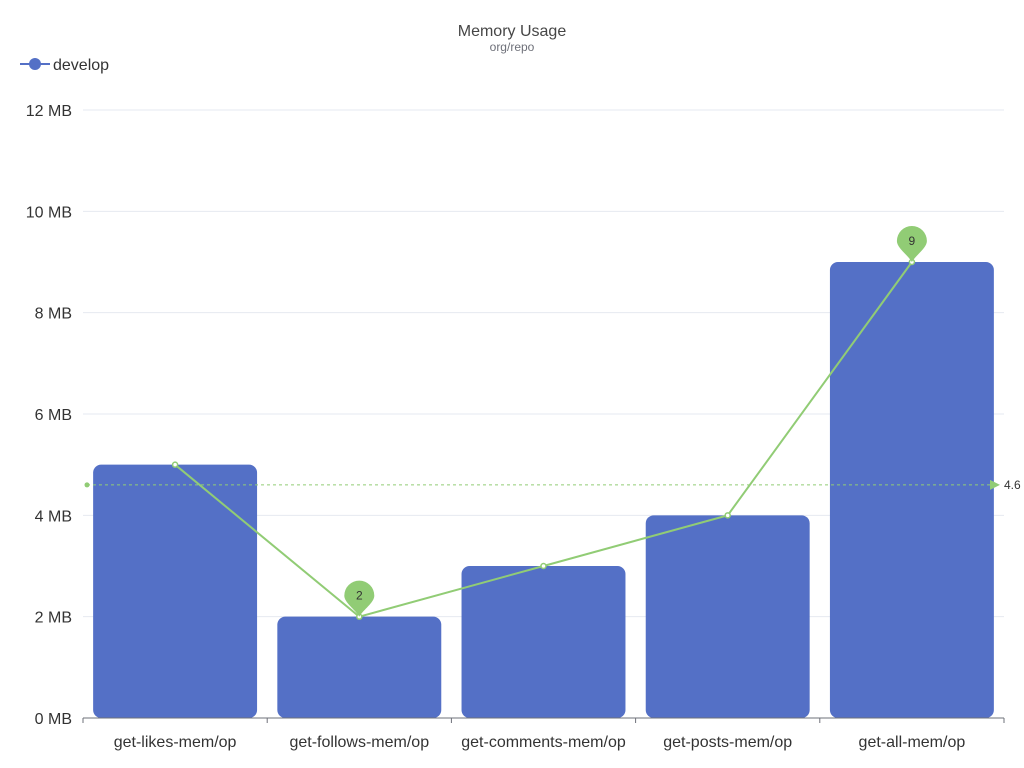 Image resolution: width=1024 pixels, height=768 pixels. What do you see at coordinates (552, 485) in the screenshot?
I see `average-line-group: 4.6` at bounding box center [552, 485].